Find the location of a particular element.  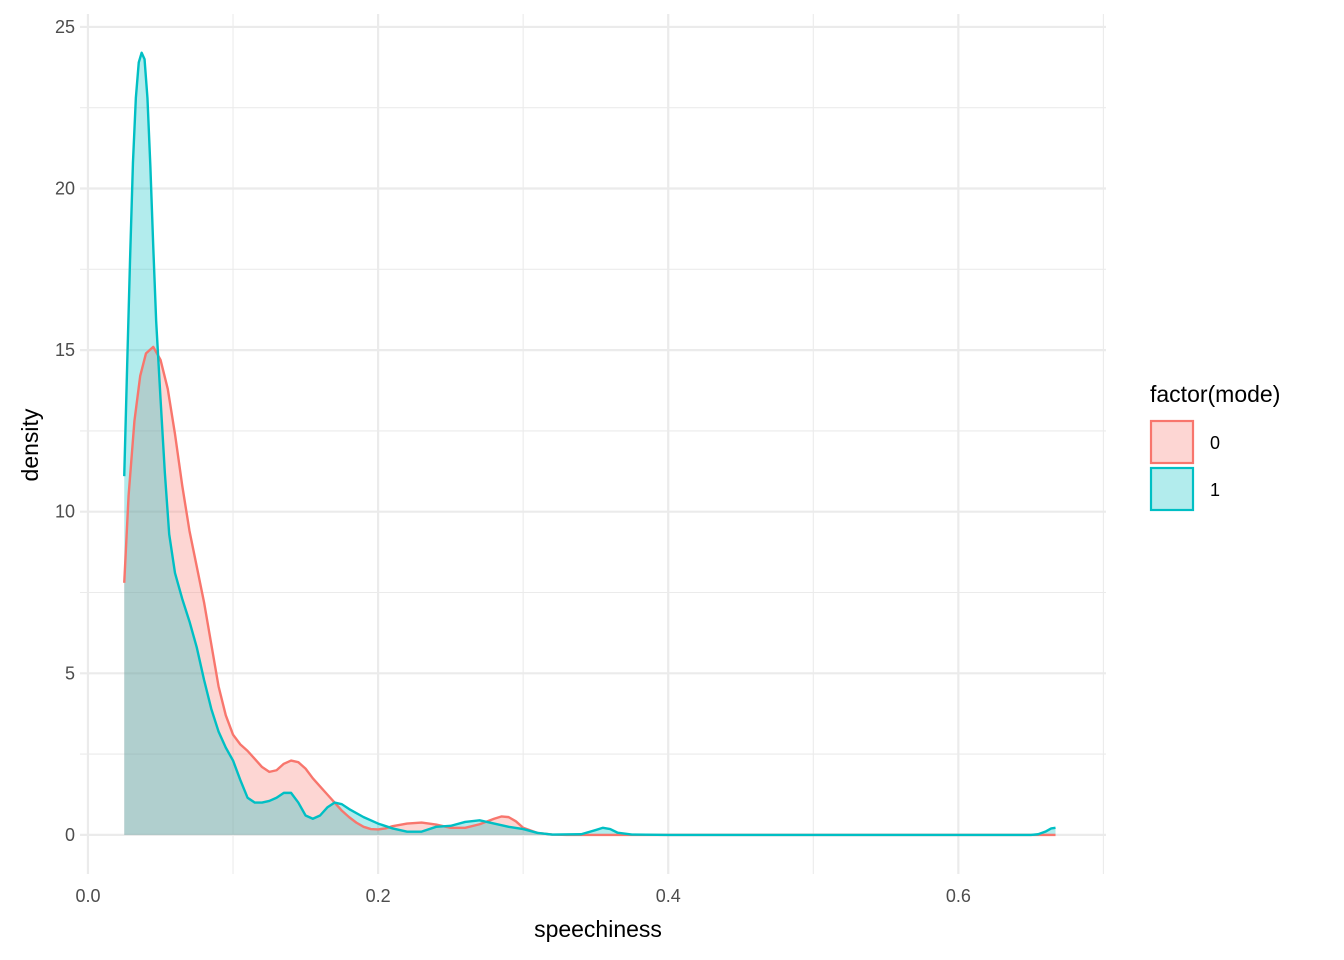

y-tick-label: 5 is located at coordinates (70, 673).